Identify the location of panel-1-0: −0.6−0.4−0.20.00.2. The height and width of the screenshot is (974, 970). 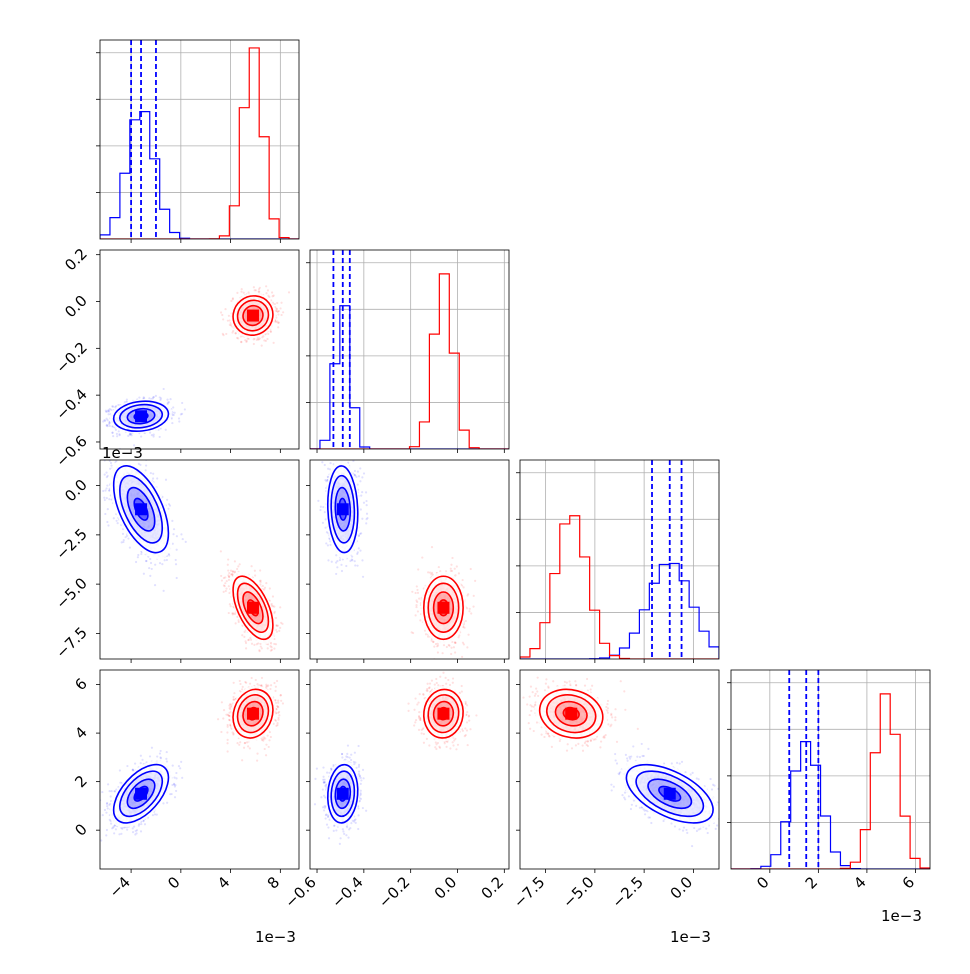
(175, 358).